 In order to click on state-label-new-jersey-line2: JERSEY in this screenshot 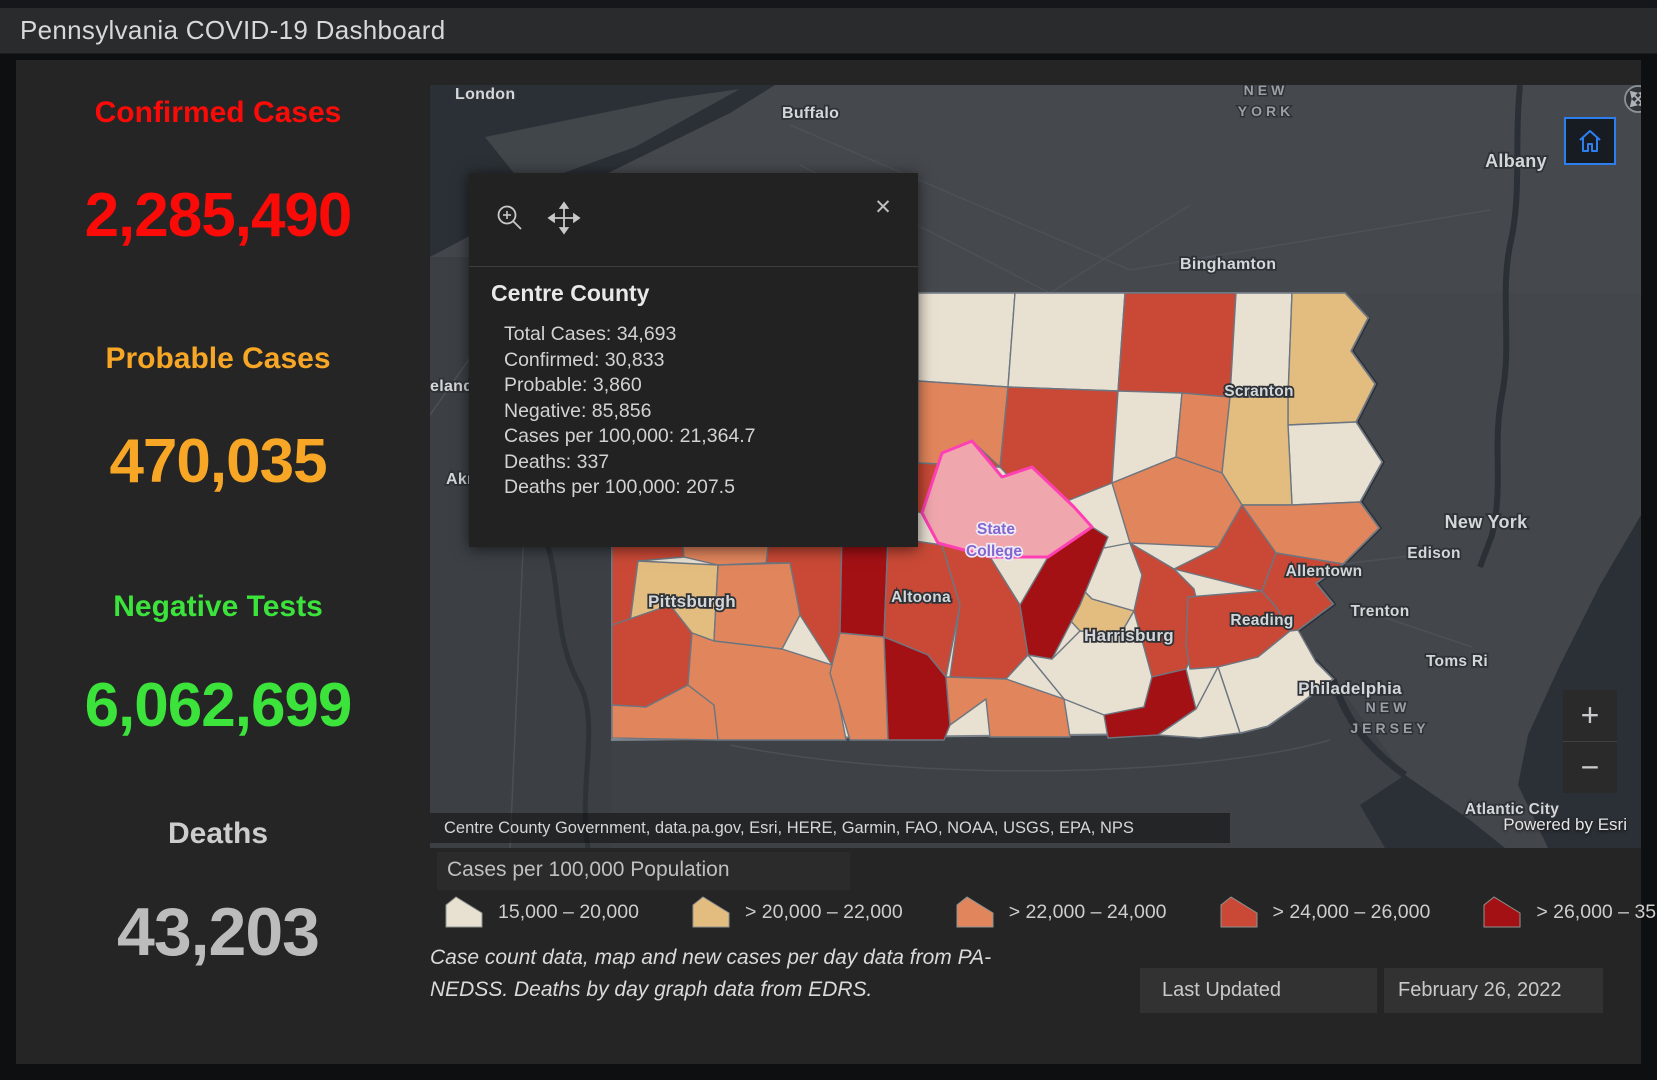, I will do `click(1389, 728)`.